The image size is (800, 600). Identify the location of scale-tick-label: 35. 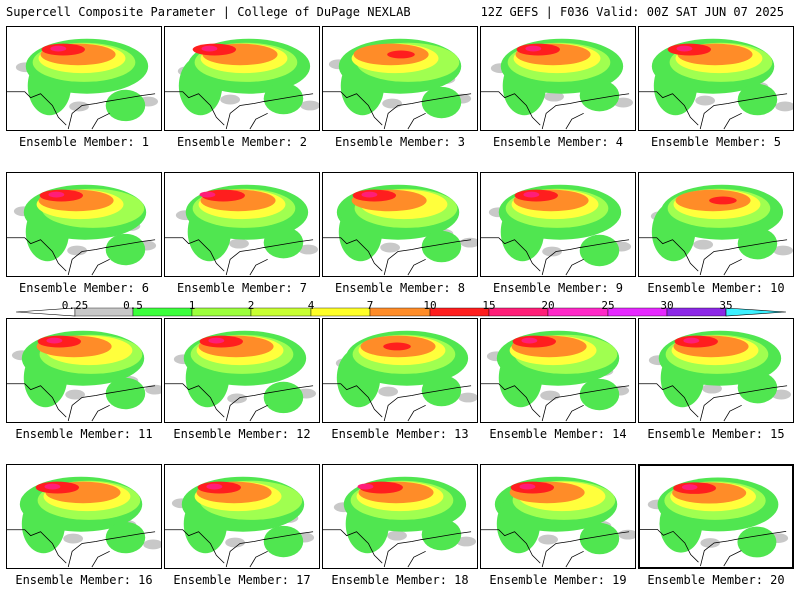
(726, 305).